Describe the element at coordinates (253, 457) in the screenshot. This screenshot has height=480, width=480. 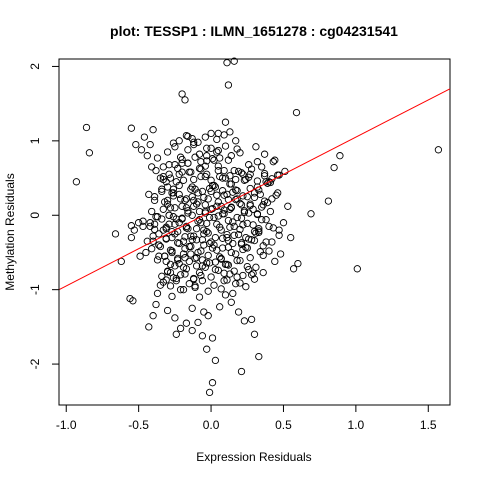
I see `x-axis-label: Expression Residuals` at that location.